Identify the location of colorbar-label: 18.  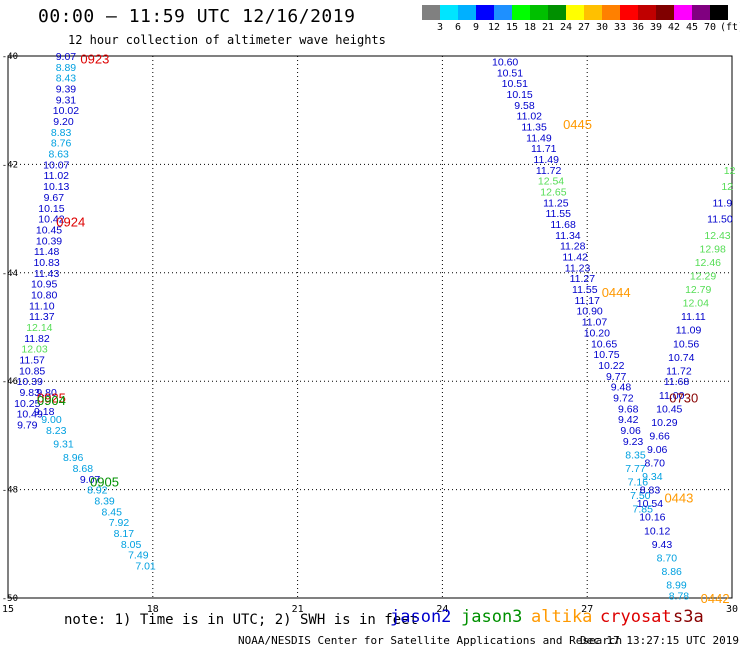
(530, 27).